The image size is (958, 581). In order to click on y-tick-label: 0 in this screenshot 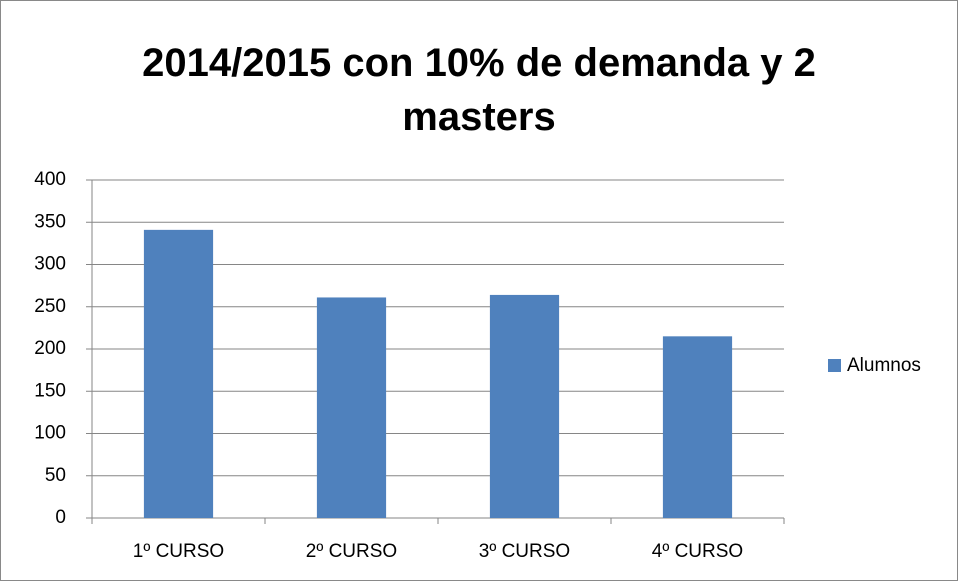, I will do `click(60, 517)`.